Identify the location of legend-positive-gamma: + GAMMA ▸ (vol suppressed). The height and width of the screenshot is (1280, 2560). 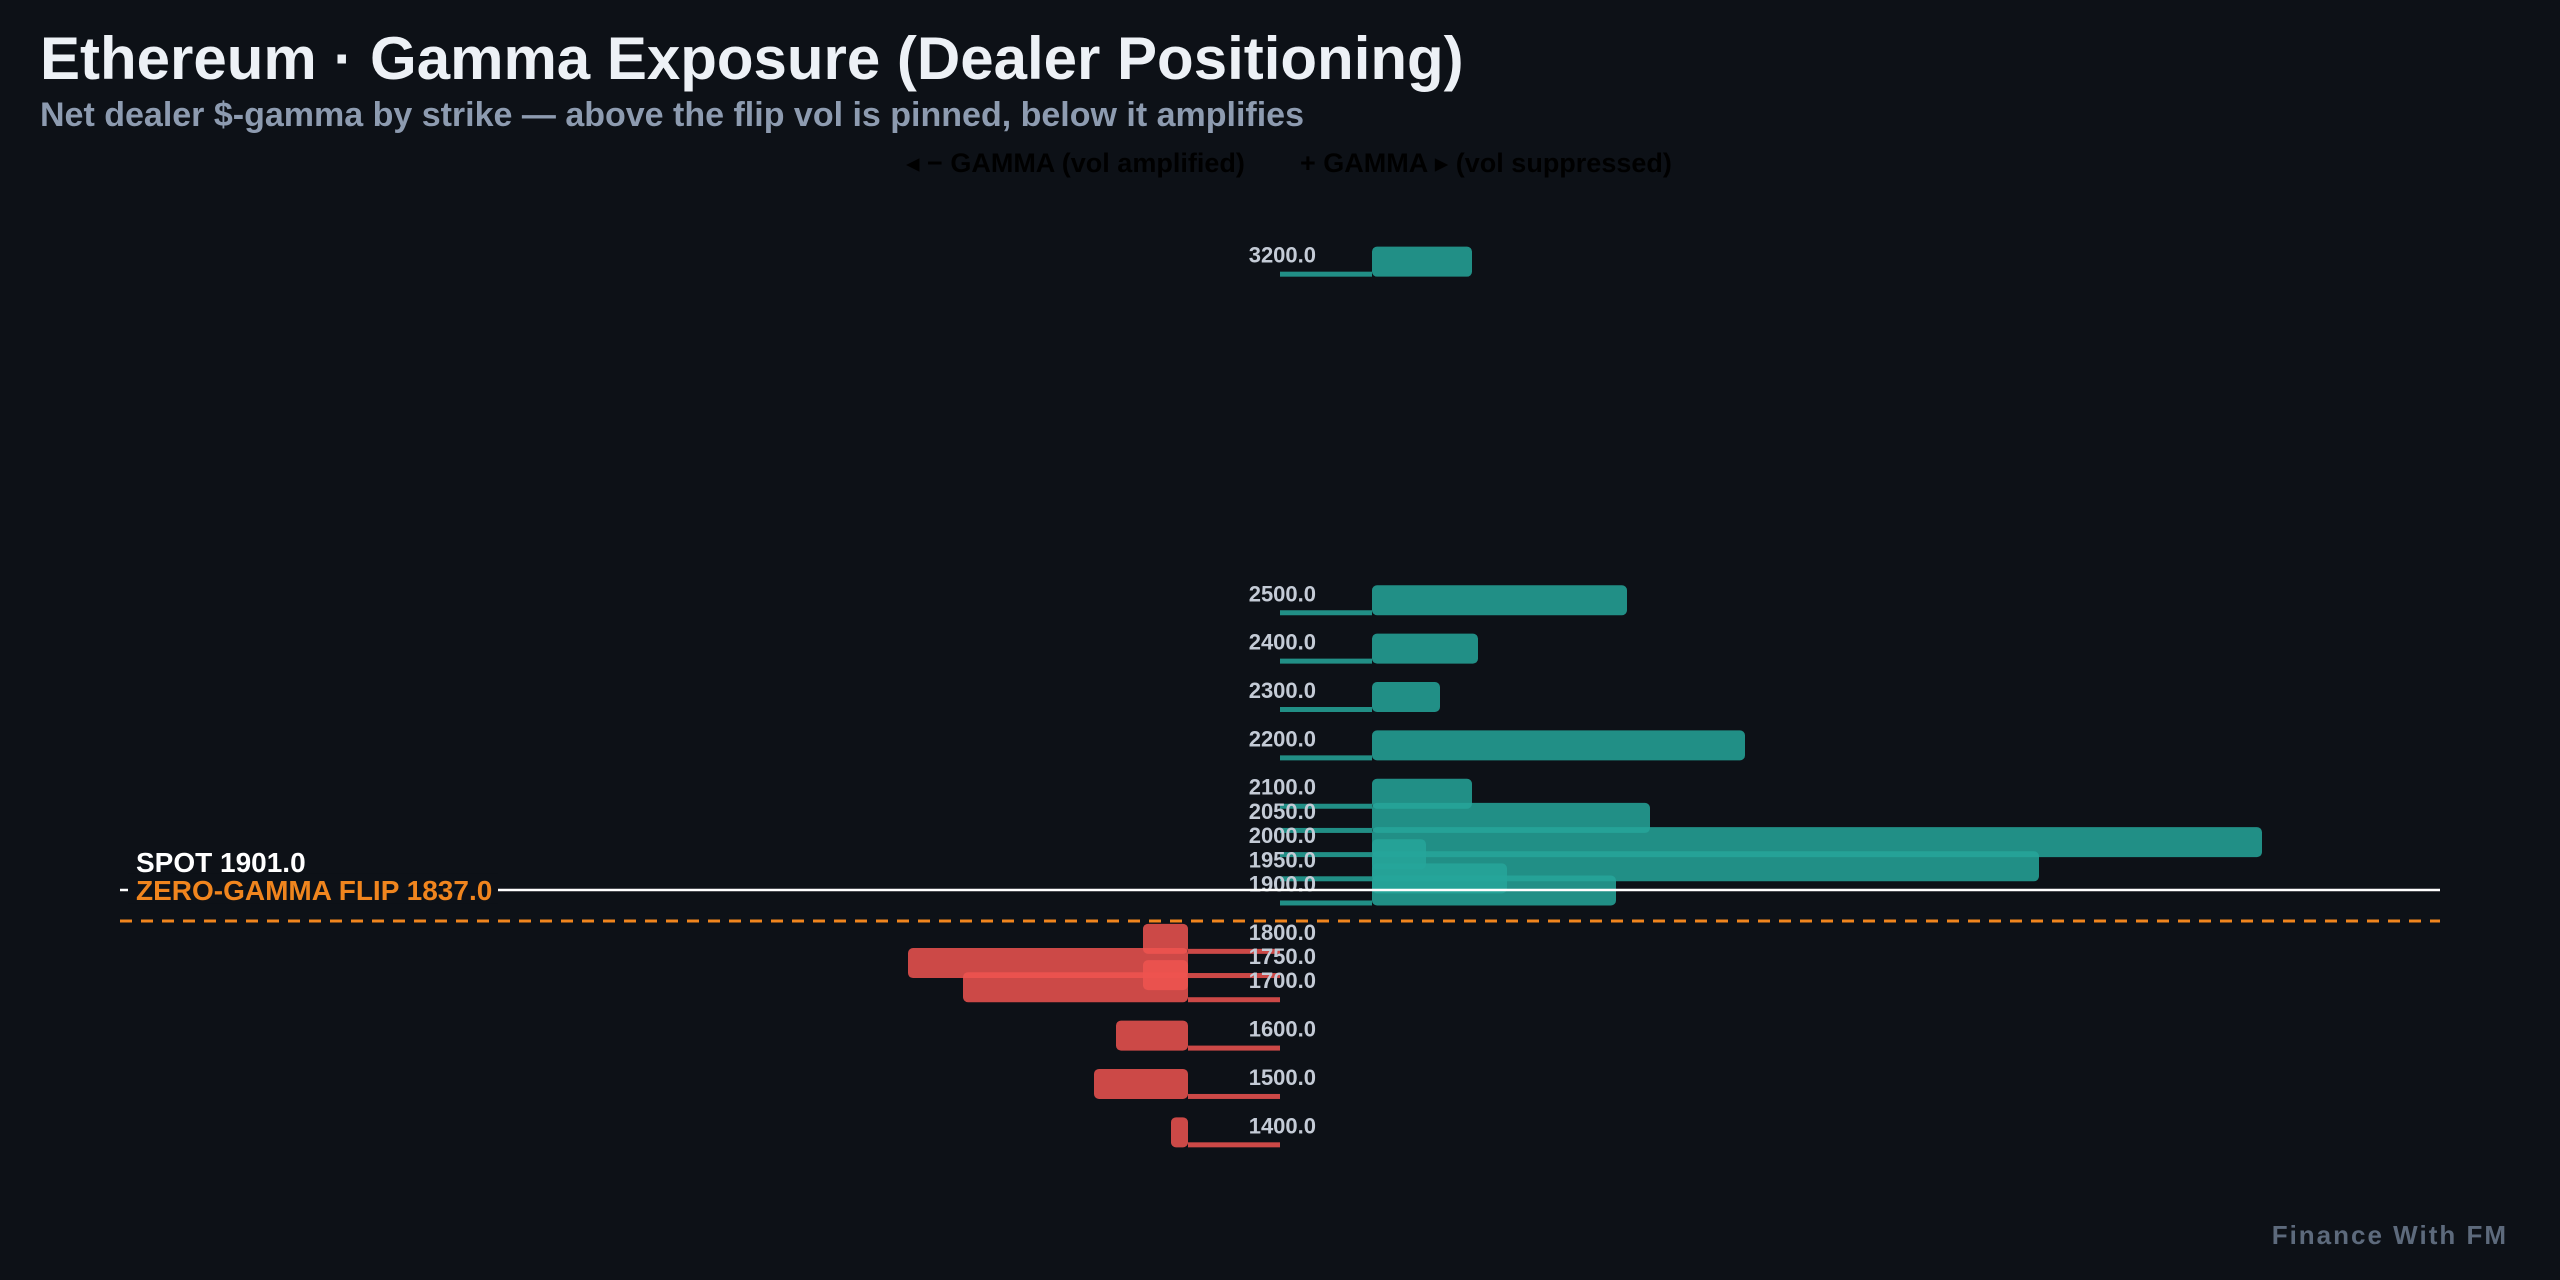
(1486, 163).